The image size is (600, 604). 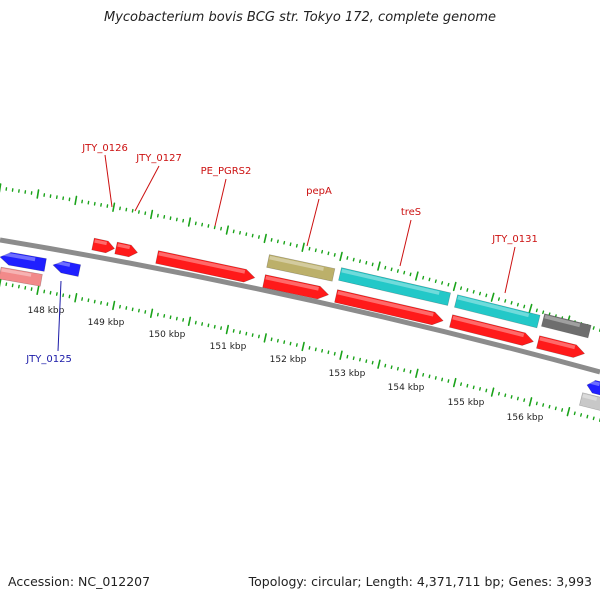 What do you see at coordinates (347, 374) in the screenshot?
I see `scale-label: 153 kbp` at bounding box center [347, 374].